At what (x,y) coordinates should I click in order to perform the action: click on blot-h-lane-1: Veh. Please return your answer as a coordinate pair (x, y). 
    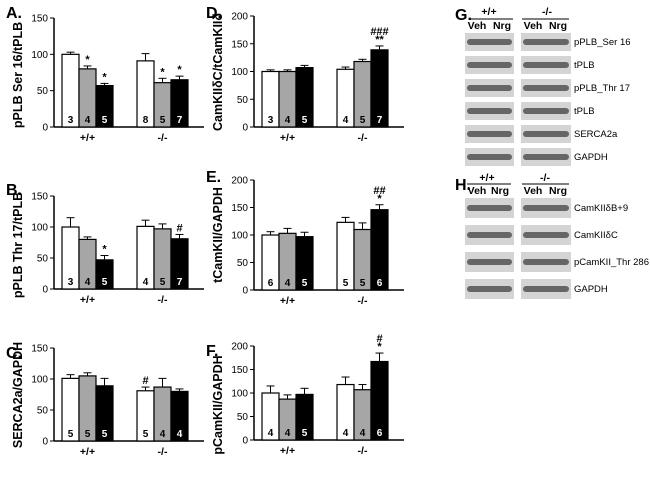
    Looking at the image, I should click on (477, 191).